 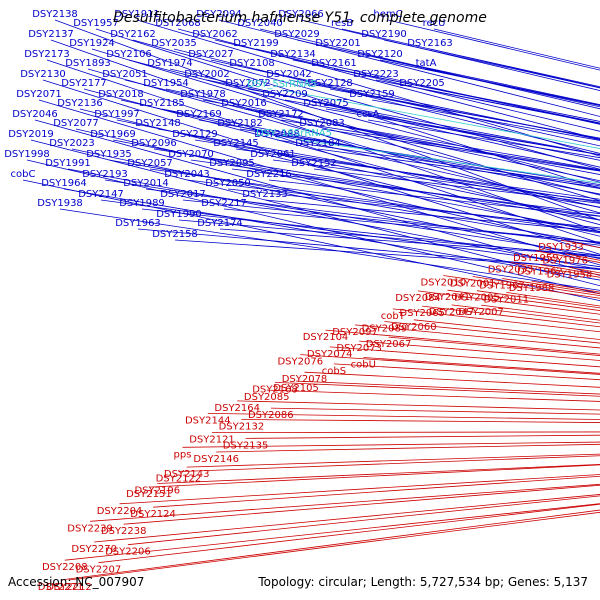 I want to click on forward-gene-label: DSY2094, so click(x=219, y=14).